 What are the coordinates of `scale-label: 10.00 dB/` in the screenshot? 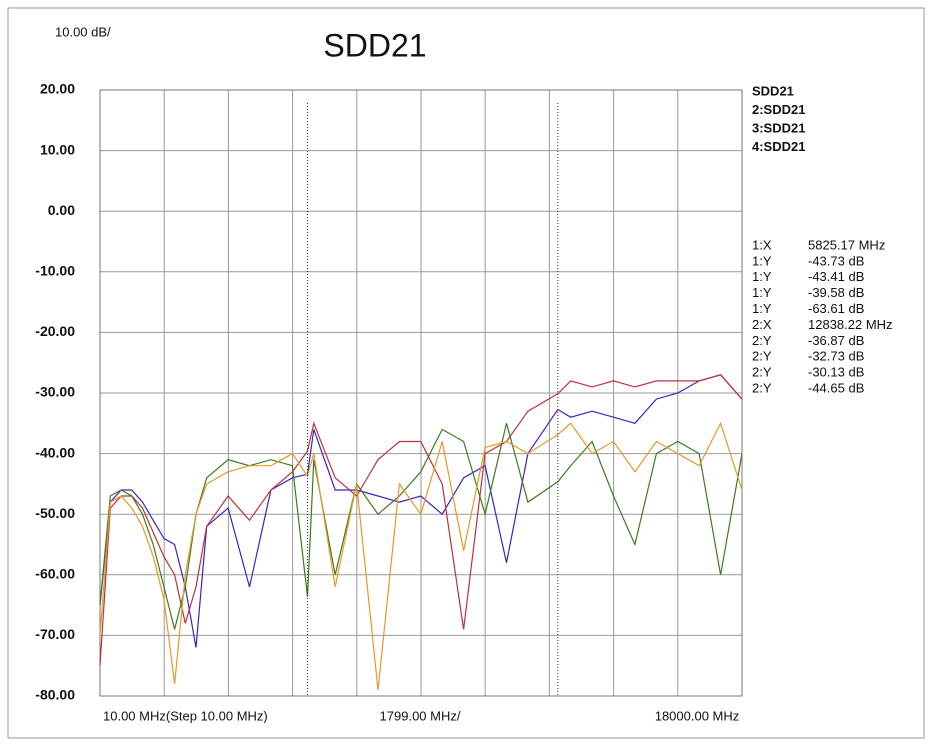 It's located at (83, 31).